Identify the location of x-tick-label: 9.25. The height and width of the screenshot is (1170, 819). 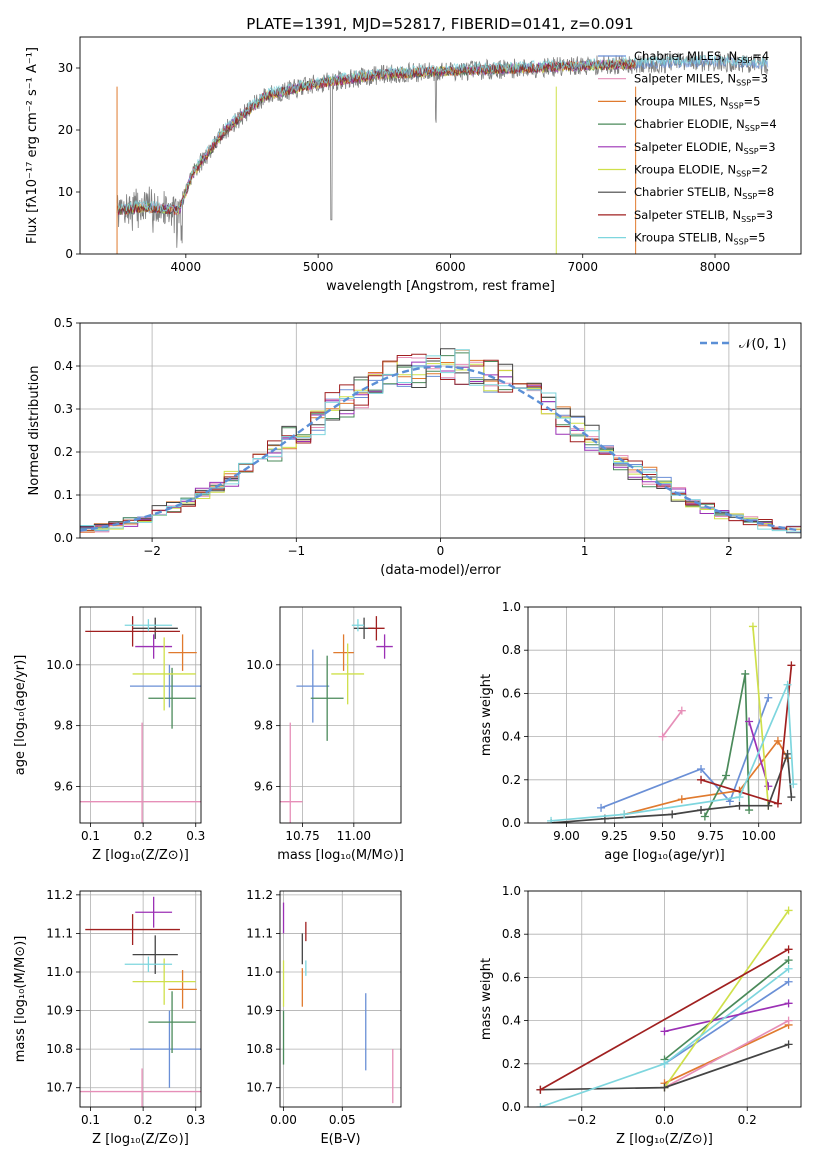
(614, 836).